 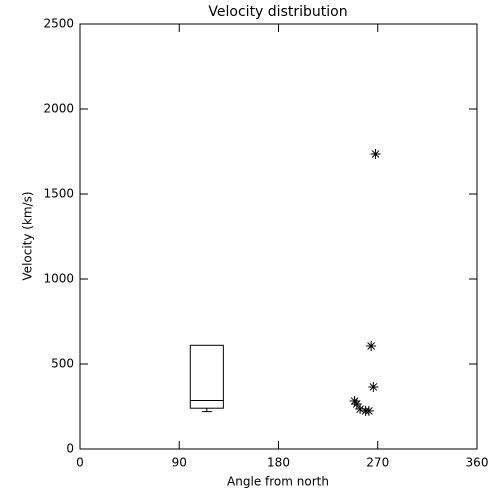 I want to click on x-tick-label: 0, so click(x=80, y=463).